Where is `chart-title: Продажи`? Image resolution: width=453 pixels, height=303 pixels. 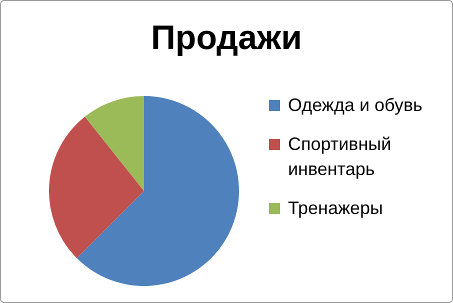
chart-title: Продажи is located at coordinates (227, 38).